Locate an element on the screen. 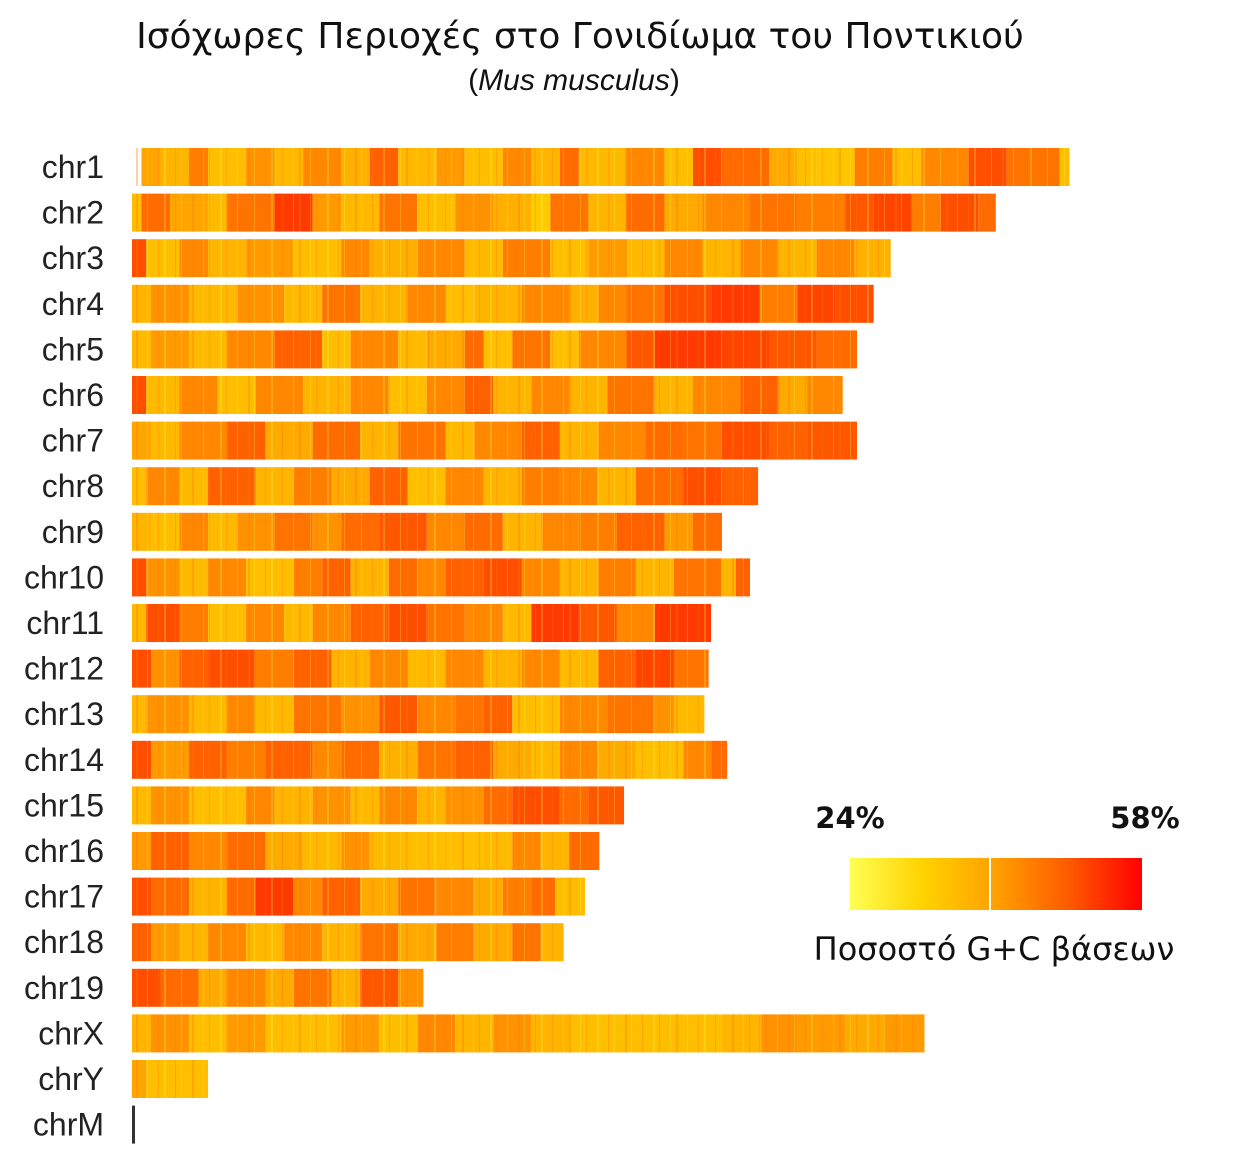 The width and height of the screenshot is (1234, 1176). chromosome-label-chr4: chr4 is located at coordinates (73, 304).